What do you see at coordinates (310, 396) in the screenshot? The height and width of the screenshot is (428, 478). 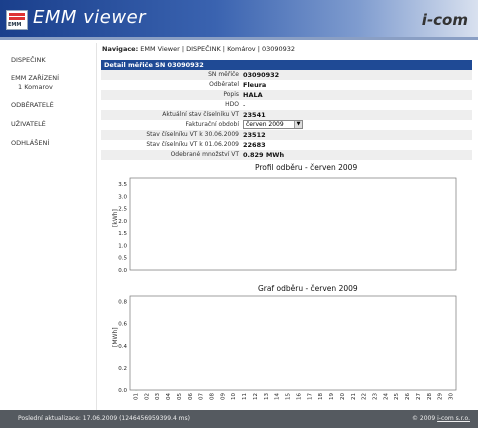 I see `x-tick-label: 17` at bounding box center [310, 396].